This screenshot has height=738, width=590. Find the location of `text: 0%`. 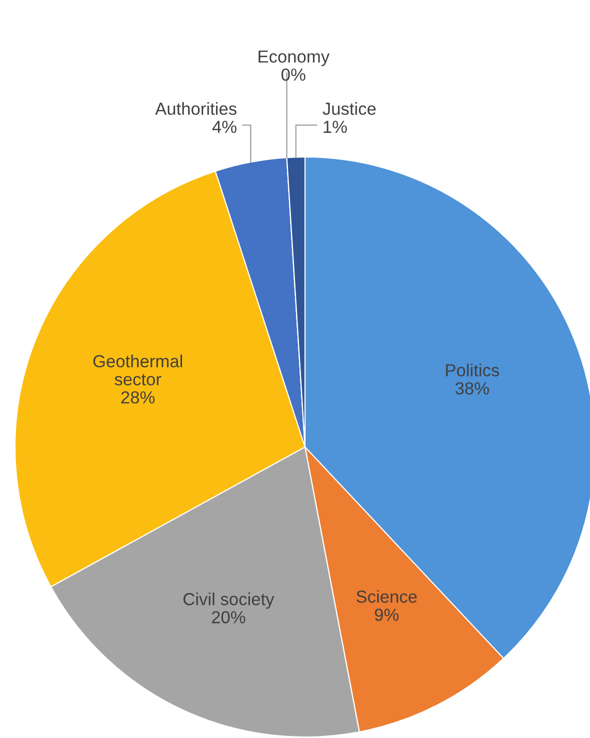

text: 0% is located at coordinates (294, 74).